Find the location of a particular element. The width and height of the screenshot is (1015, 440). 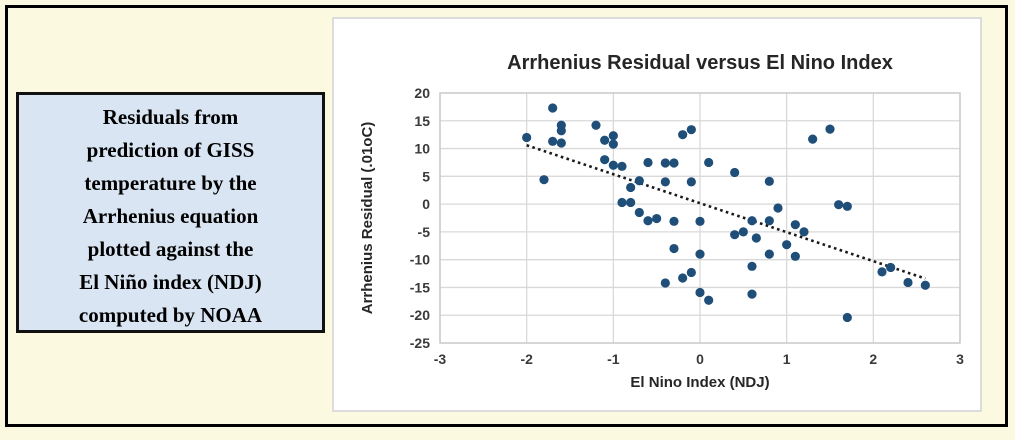

y-tick-label: 5 is located at coordinates (426, 176).